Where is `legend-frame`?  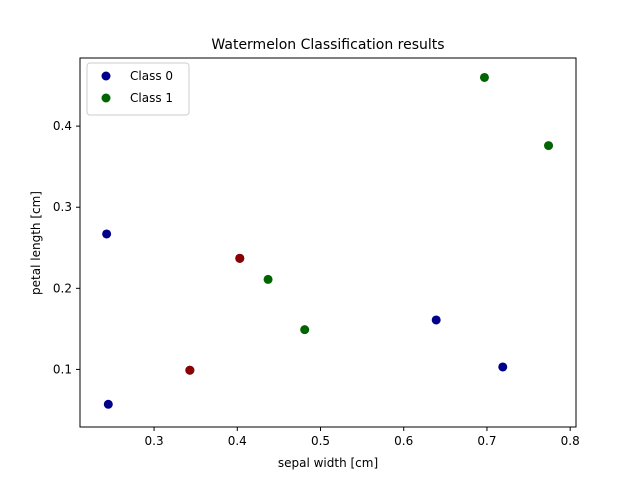
legend-frame is located at coordinates (138, 89).